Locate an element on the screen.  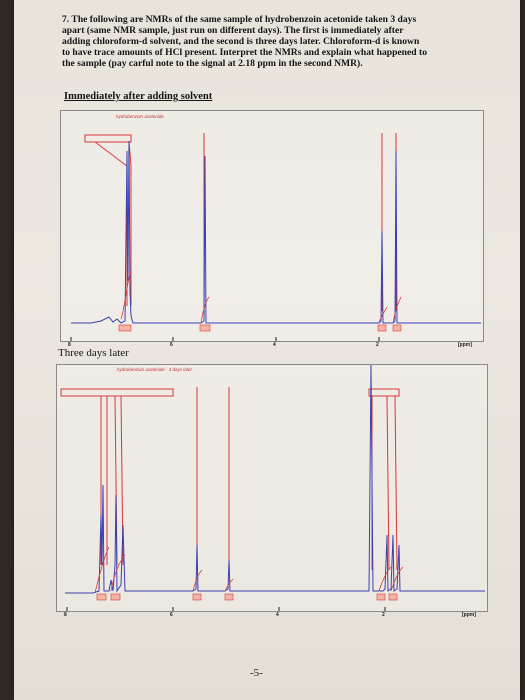
spectrum-1-legend: hydrobenzoin acetonide is located at coordinates (140, 116).